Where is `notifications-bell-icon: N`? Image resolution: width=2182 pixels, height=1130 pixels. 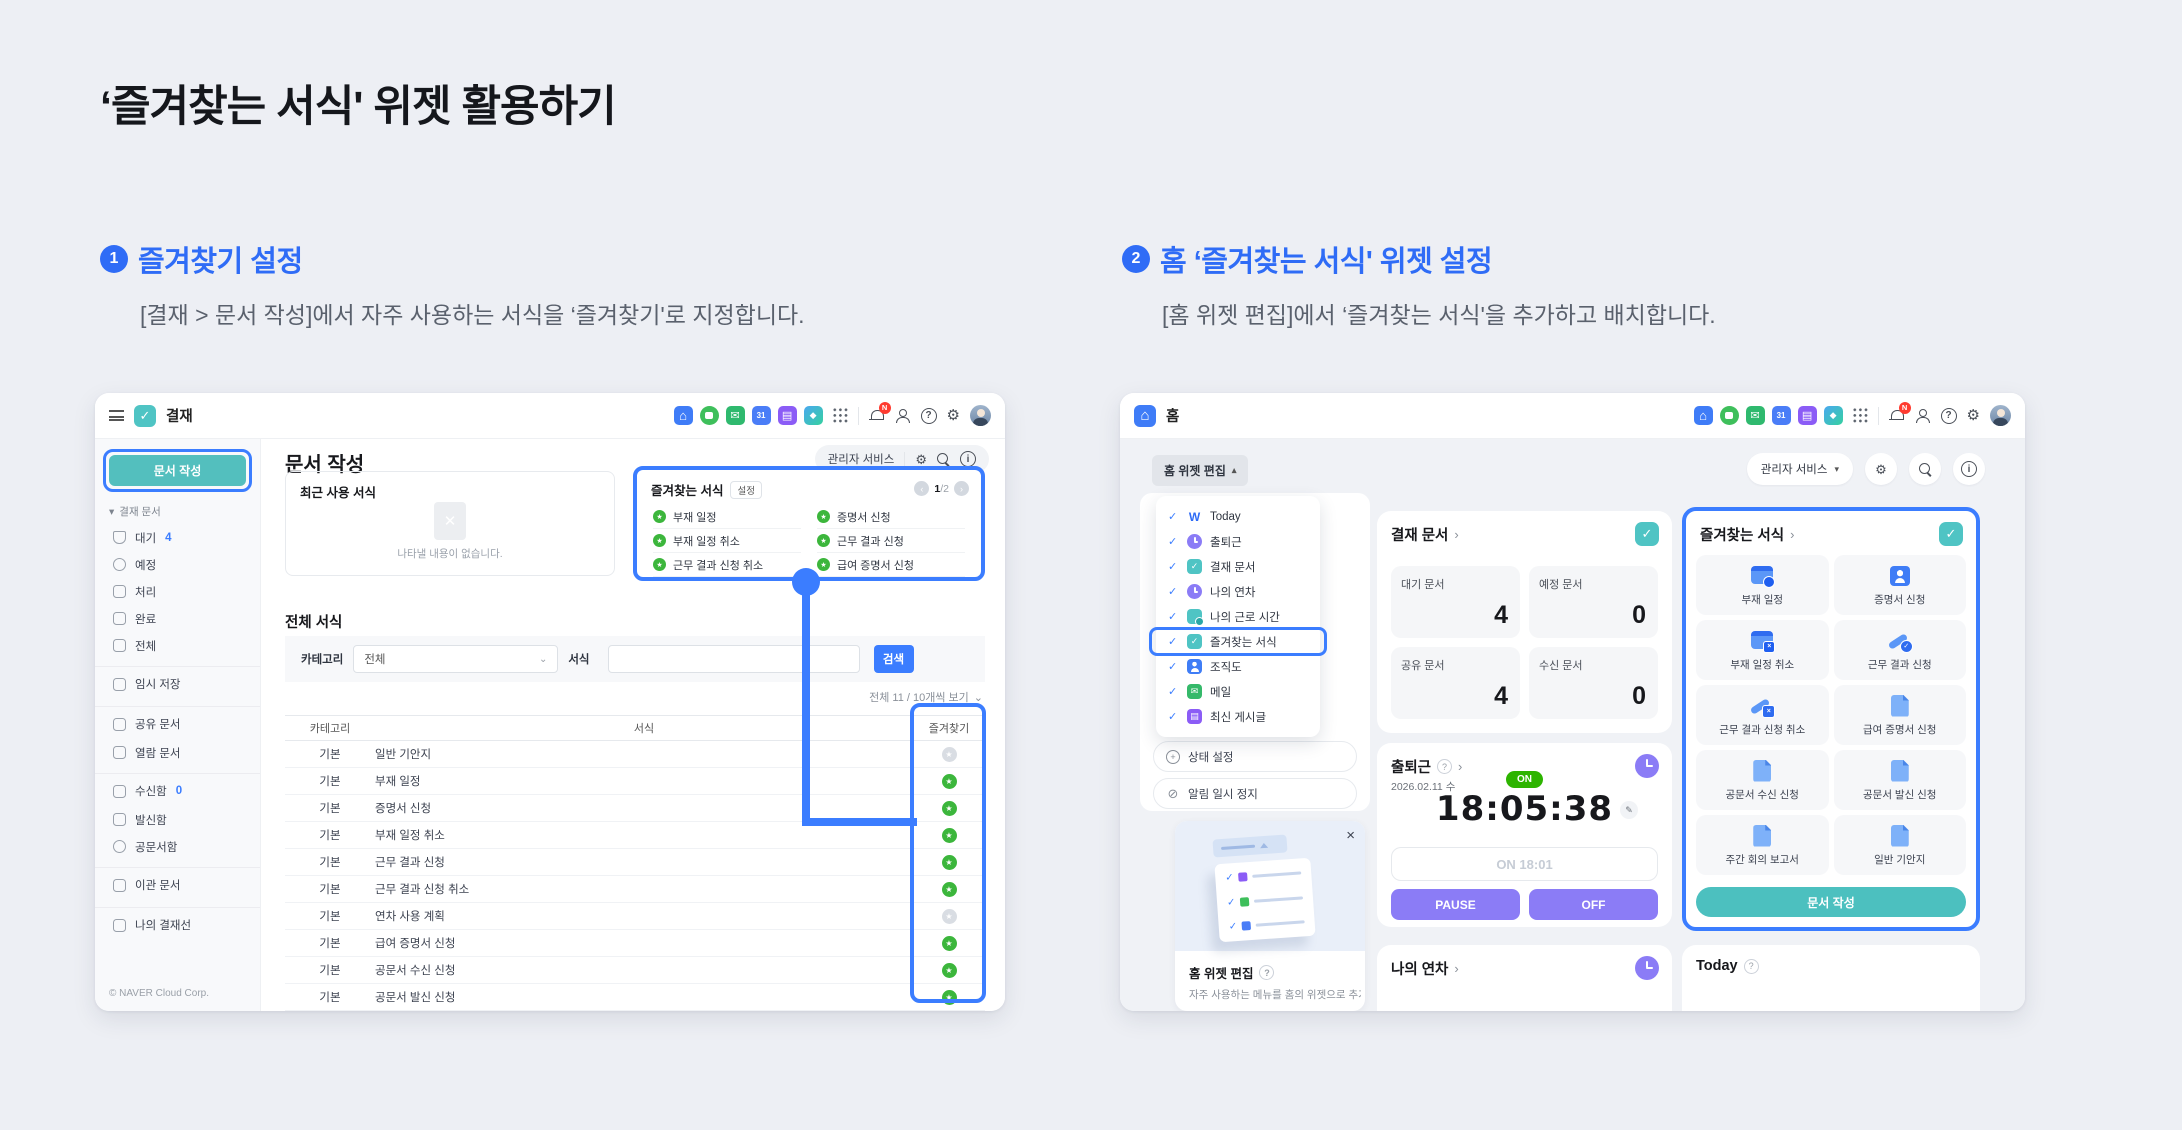
notifications-bell-icon: N is located at coordinates (879, 412).